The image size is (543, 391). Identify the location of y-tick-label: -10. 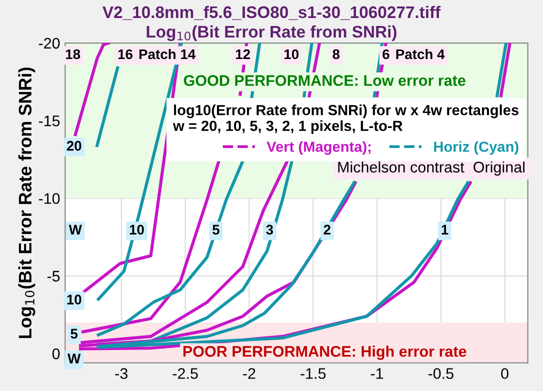
(49, 198).